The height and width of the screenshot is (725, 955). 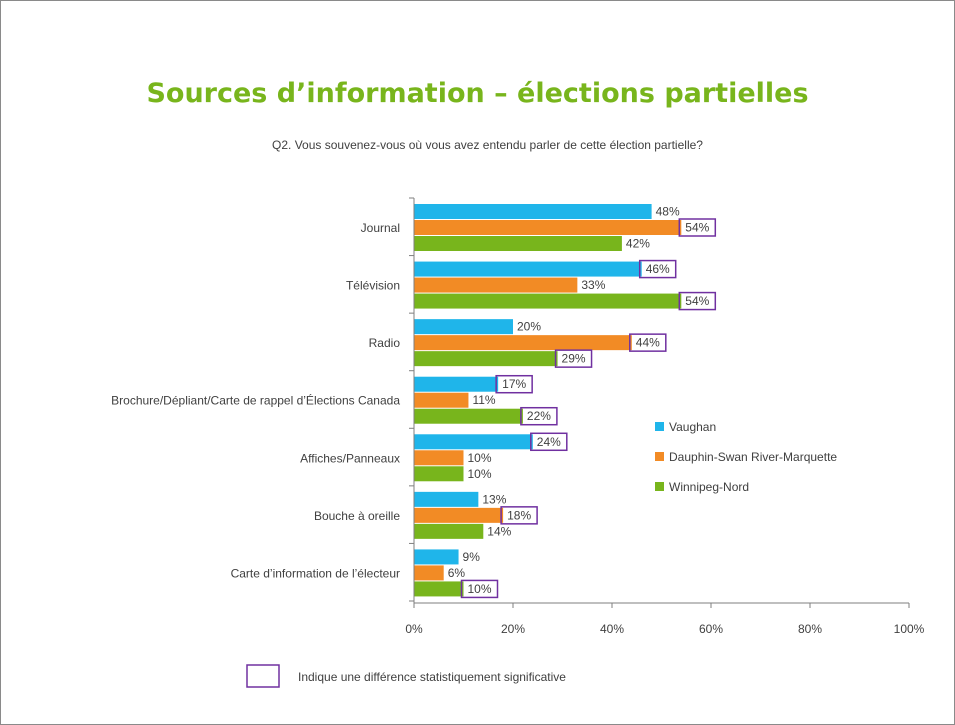 I want to click on data-label: 6%, so click(x=457, y=573).